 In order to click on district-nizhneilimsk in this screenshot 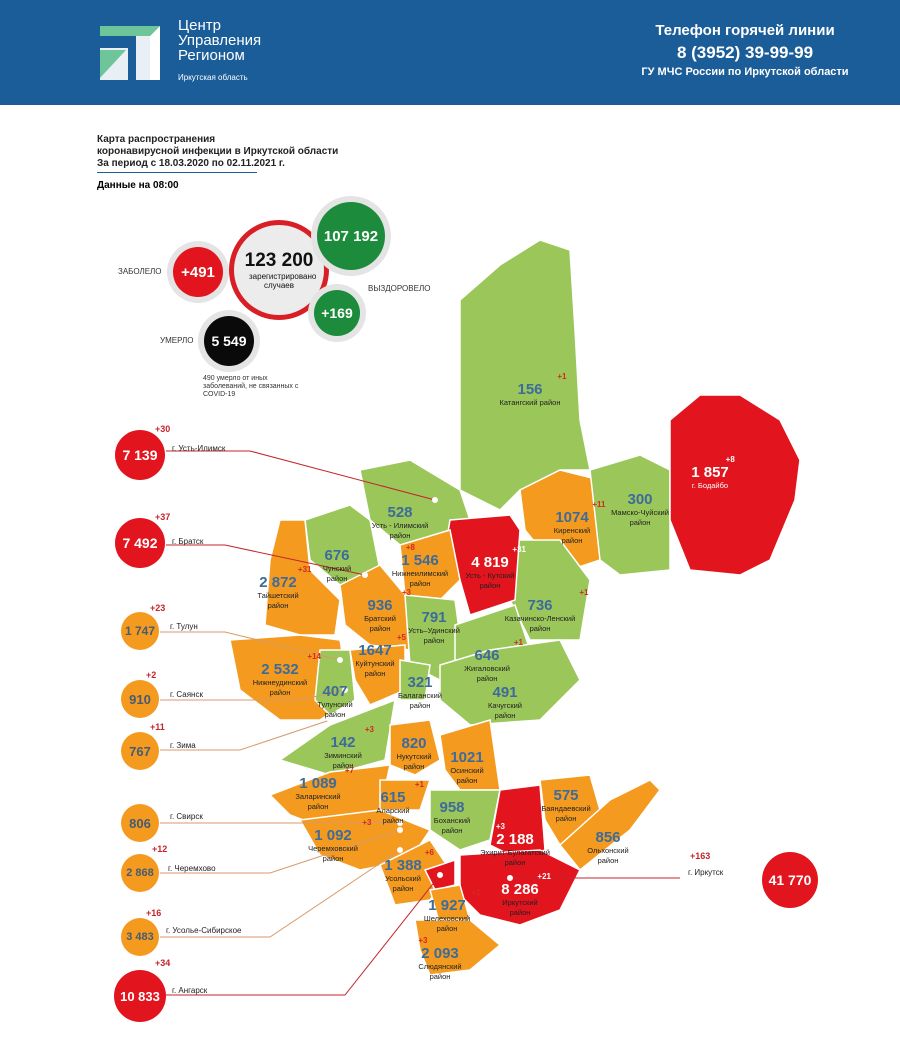, I will do `click(430, 565)`.